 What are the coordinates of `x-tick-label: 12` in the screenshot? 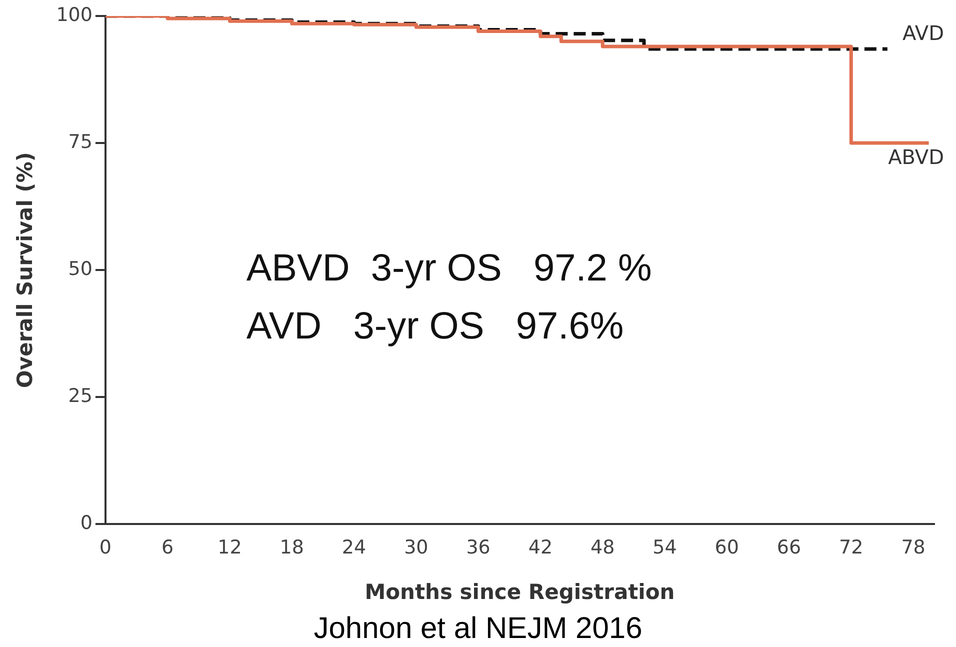 It's located at (230, 547).